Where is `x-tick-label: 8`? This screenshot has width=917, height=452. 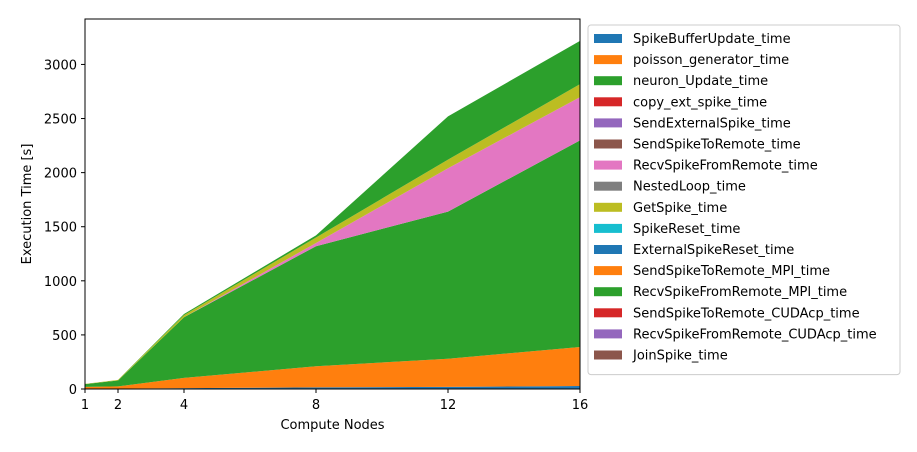
x-tick-label: 8 is located at coordinates (316, 405).